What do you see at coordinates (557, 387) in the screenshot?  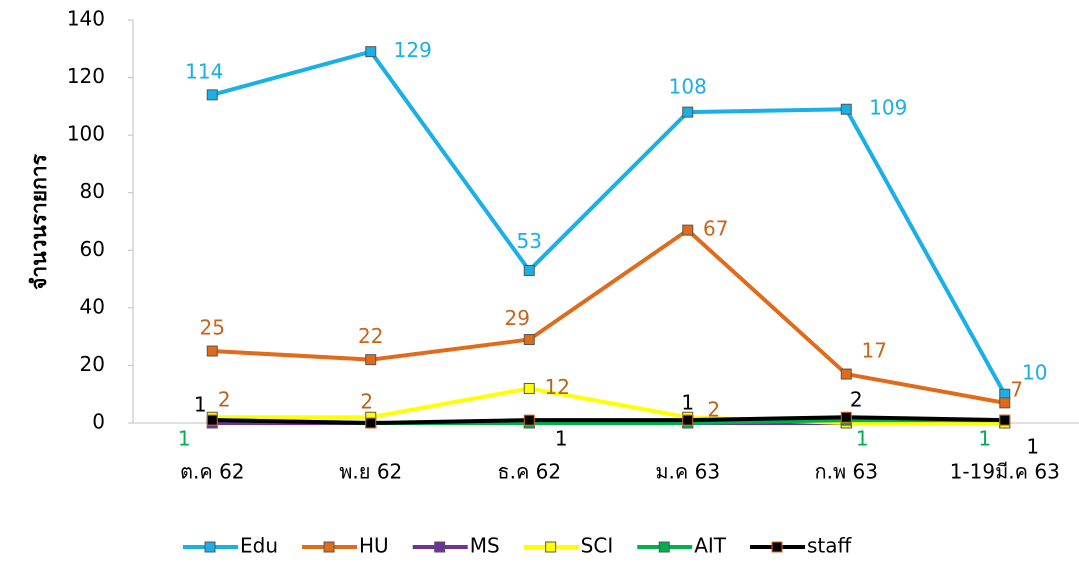 I see `data-label: 12` at bounding box center [557, 387].